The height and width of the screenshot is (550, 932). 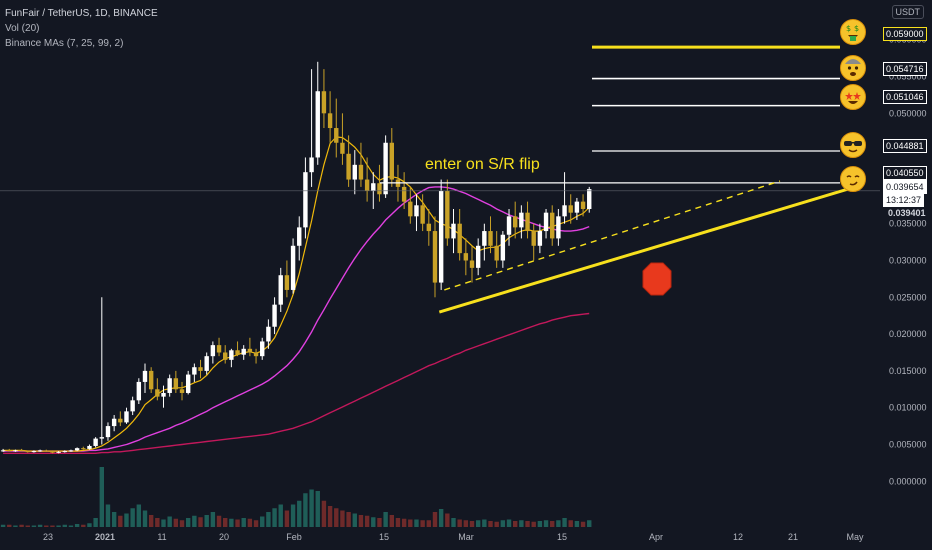 What do you see at coordinates (905, 34) in the screenshot?
I see `target-1-price-label: 0.059000` at bounding box center [905, 34].